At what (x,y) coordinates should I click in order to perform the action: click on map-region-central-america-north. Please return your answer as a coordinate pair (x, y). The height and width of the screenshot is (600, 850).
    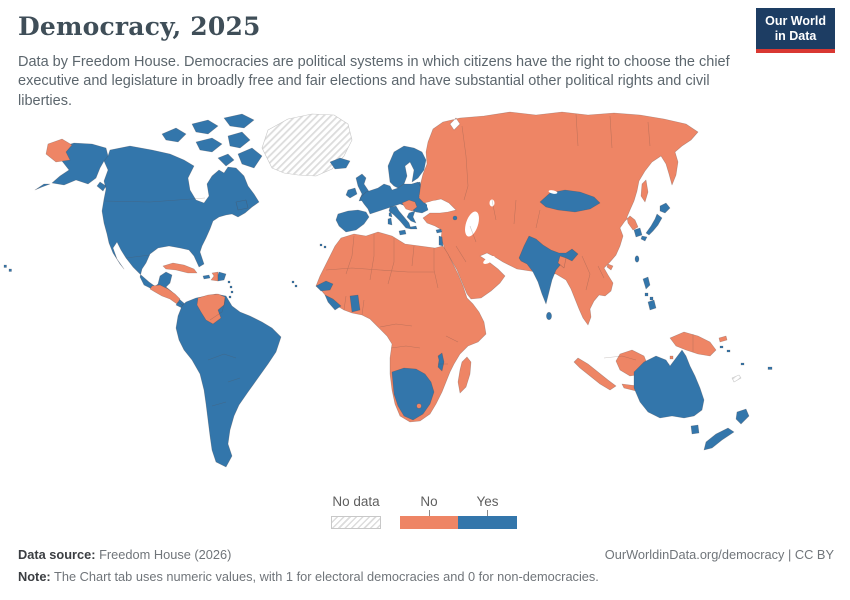
    Looking at the image, I should click on (165, 294).